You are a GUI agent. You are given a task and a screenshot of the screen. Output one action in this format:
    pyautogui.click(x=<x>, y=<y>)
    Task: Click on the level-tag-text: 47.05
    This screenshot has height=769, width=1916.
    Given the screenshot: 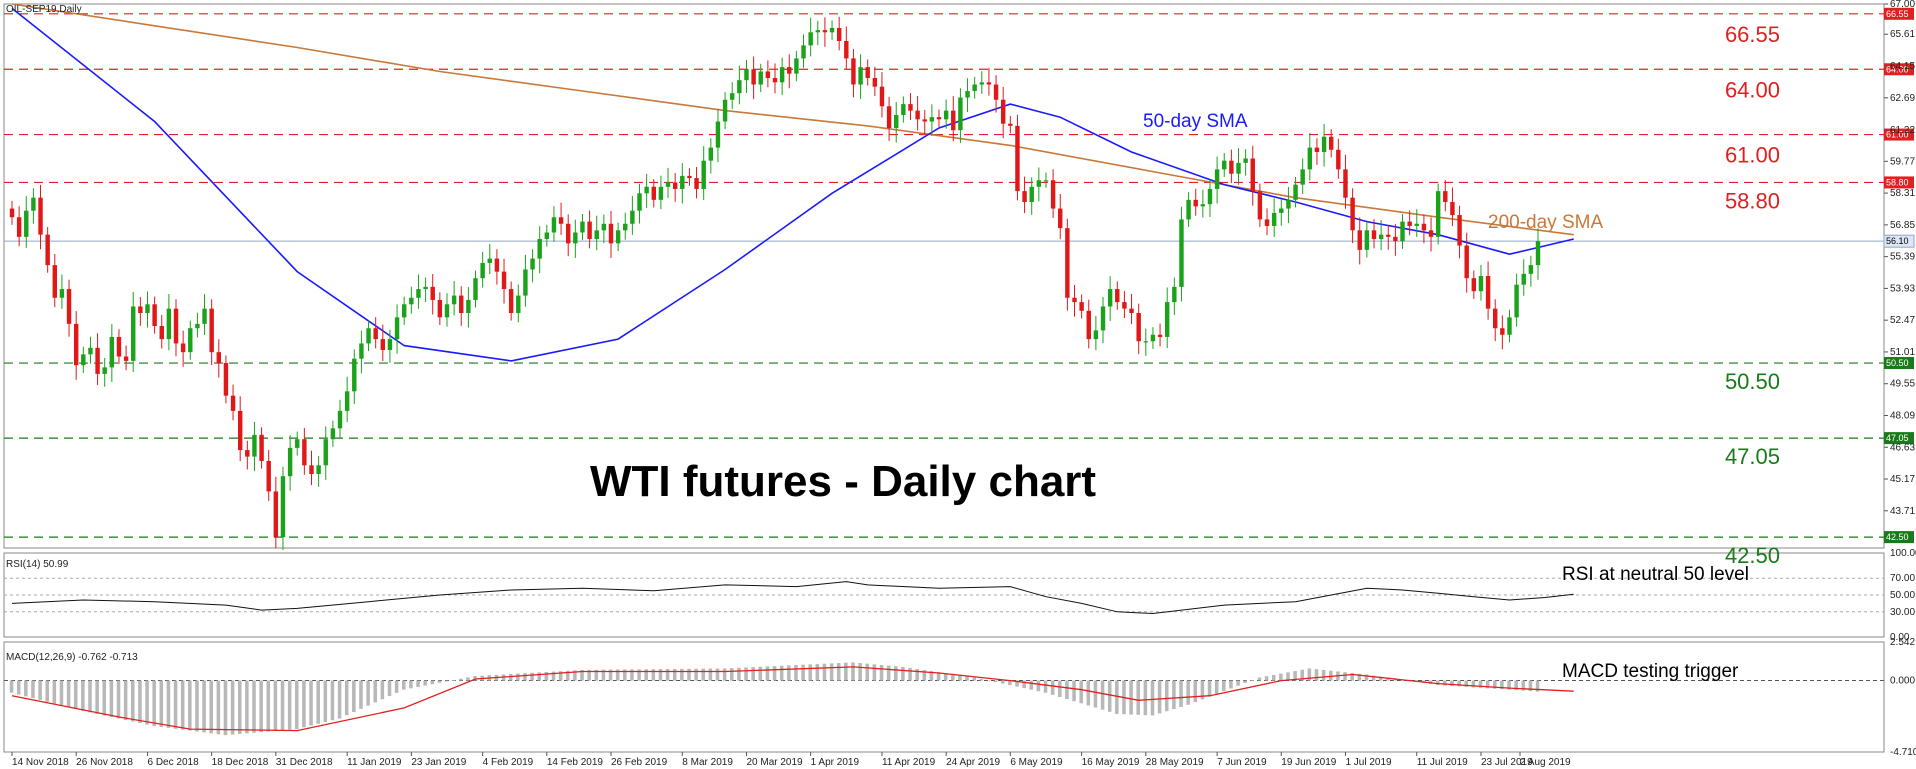 What is the action you would take?
    pyautogui.click(x=1897, y=438)
    